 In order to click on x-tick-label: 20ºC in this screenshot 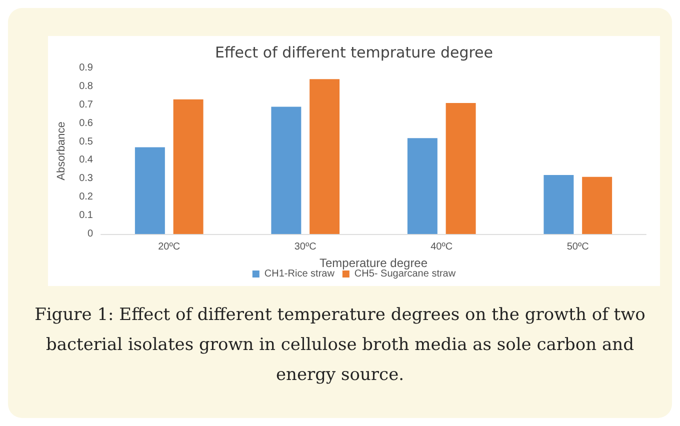, I will do `click(169, 247)`.